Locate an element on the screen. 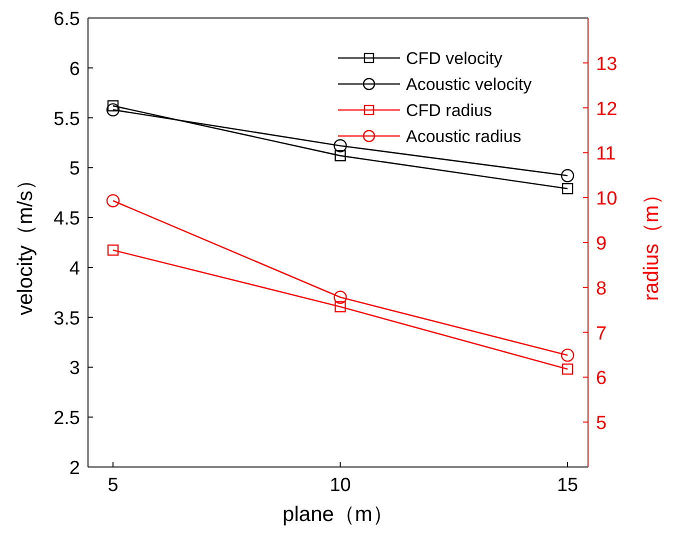  y2-tick-label: 13 is located at coordinates (607, 64).